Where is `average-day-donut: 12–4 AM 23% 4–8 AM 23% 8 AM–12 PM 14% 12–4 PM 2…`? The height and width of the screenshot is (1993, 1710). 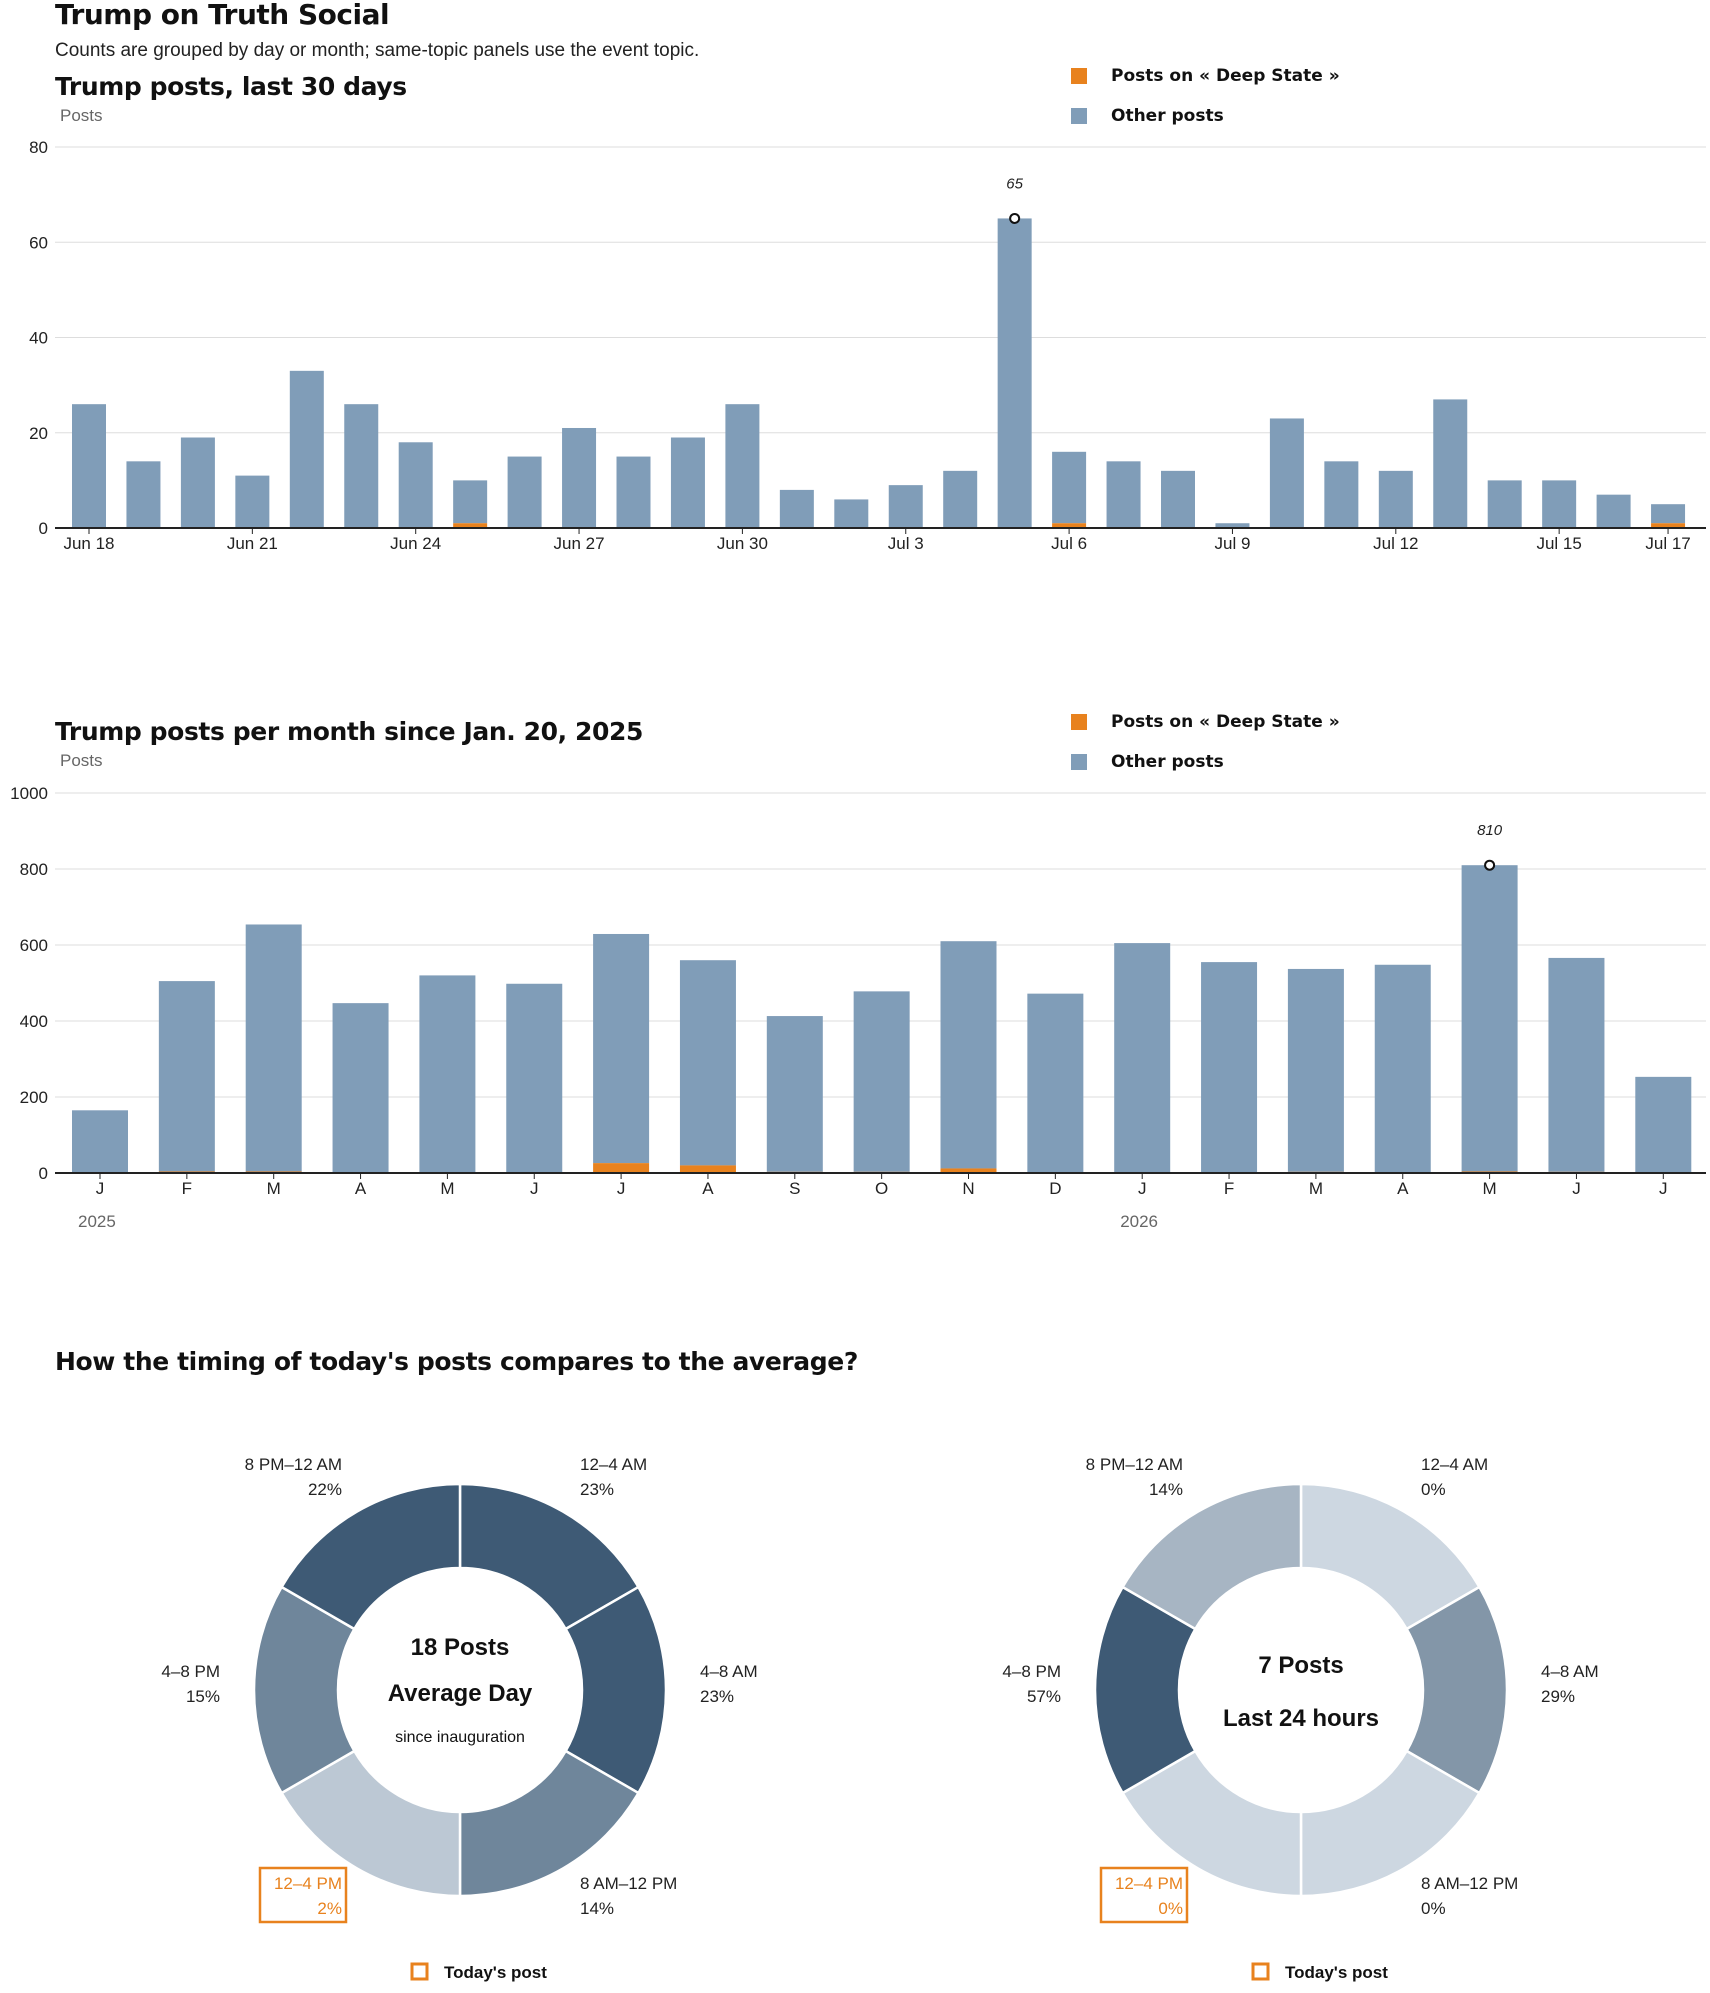
average-day-donut: 12–4 AM 23% 4–8 AM 23% 8 AM–12 PM 14% 12–4 PM 2… is located at coordinates (459, 1718).